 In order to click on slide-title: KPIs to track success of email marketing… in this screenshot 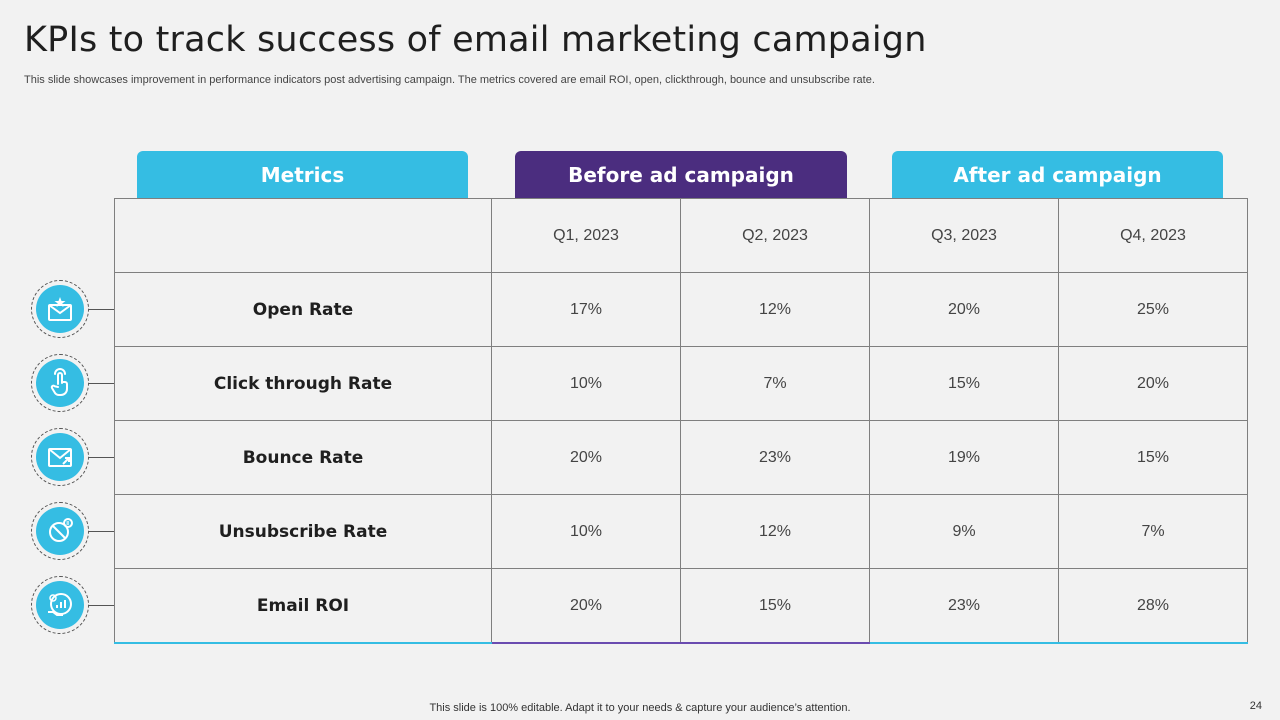, I will do `click(475, 40)`.